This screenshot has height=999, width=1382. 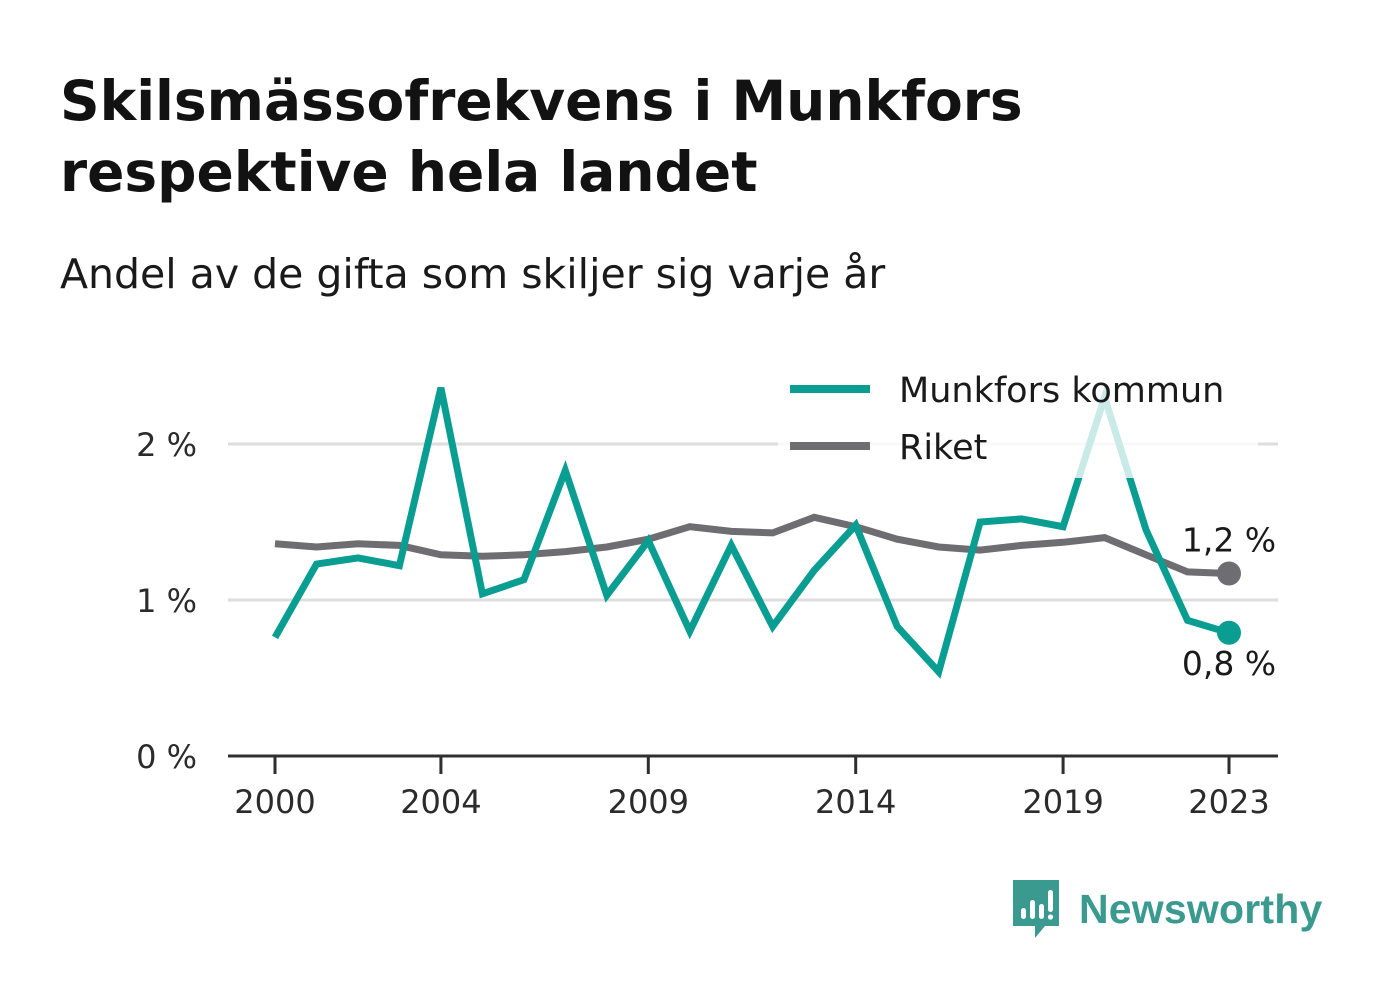 I want to click on newsworthy-brand: Newsworthy, so click(x=1167, y=909).